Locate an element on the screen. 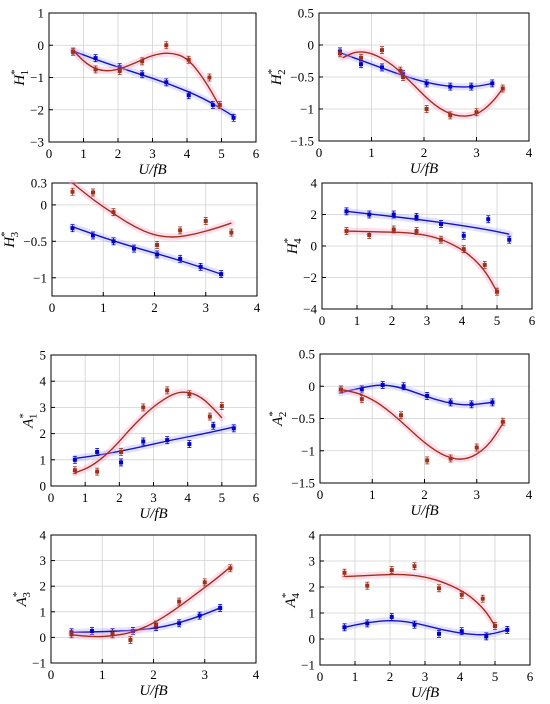 Image resolution: width=550 pixels, height=704 pixels. fit-curve-blue is located at coordinates (153, 83).